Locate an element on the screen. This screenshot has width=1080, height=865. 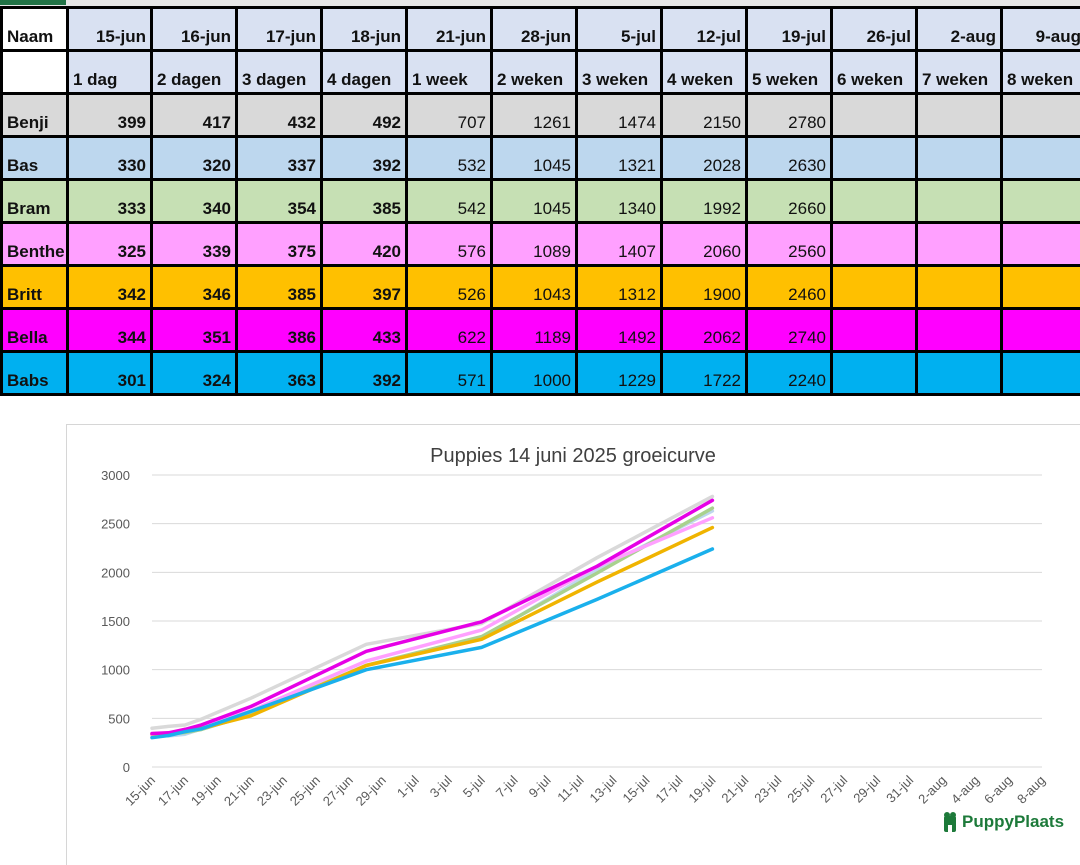
weight-cell: 324 is located at coordinates (194, 373).